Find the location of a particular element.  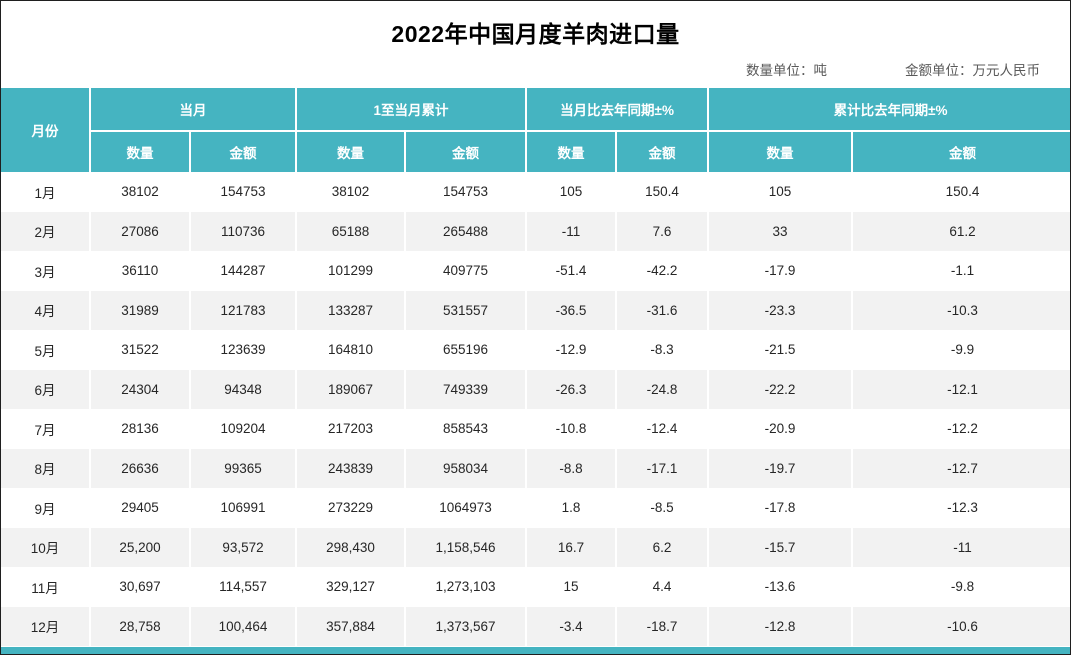

table-row: 1月 38102 154753 38102 154753 105 150.4 105 150.4 is located at coordinates (535, 192).